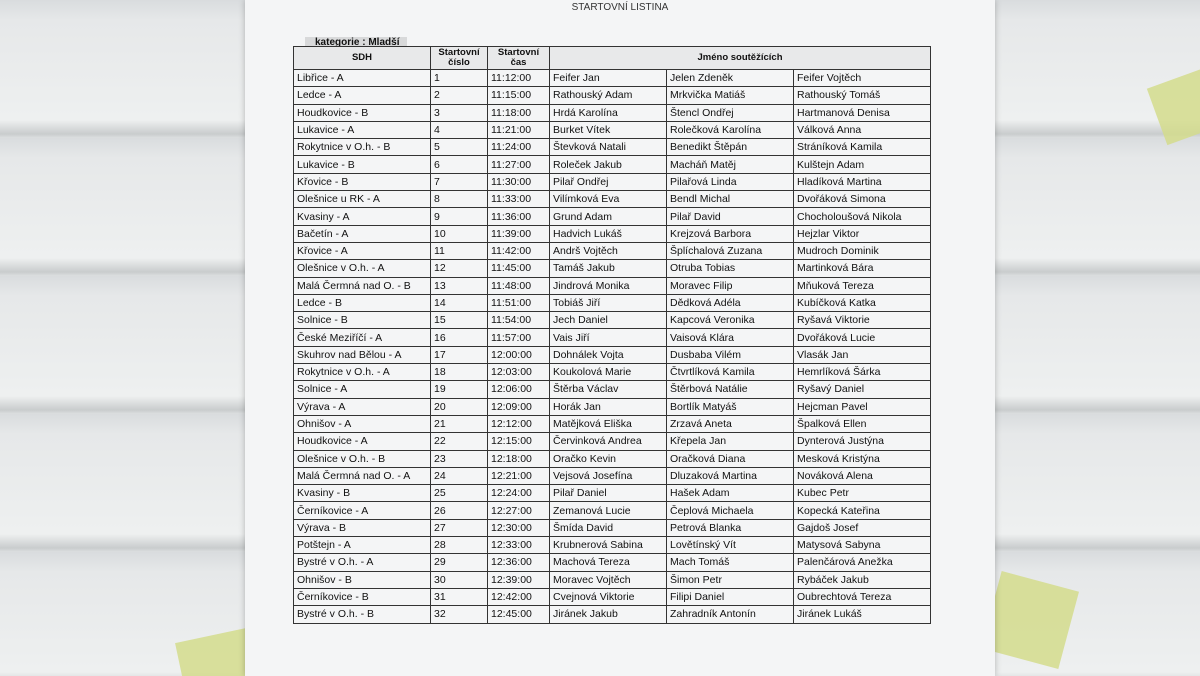  I want to click on table-cell: Feifer Jan, so click(608, 78).